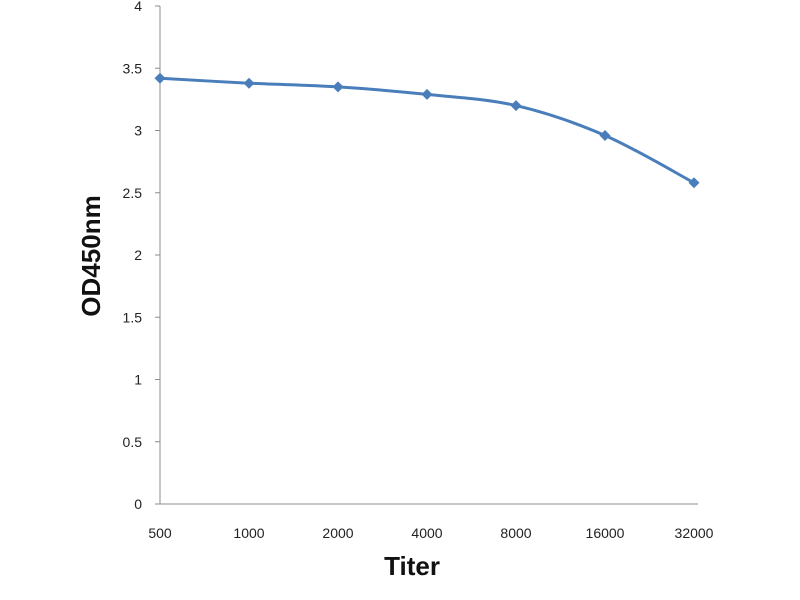 This screenshot has width=800, height=600. I want to click on y-tick-label: 0.5, so click(133, 442).